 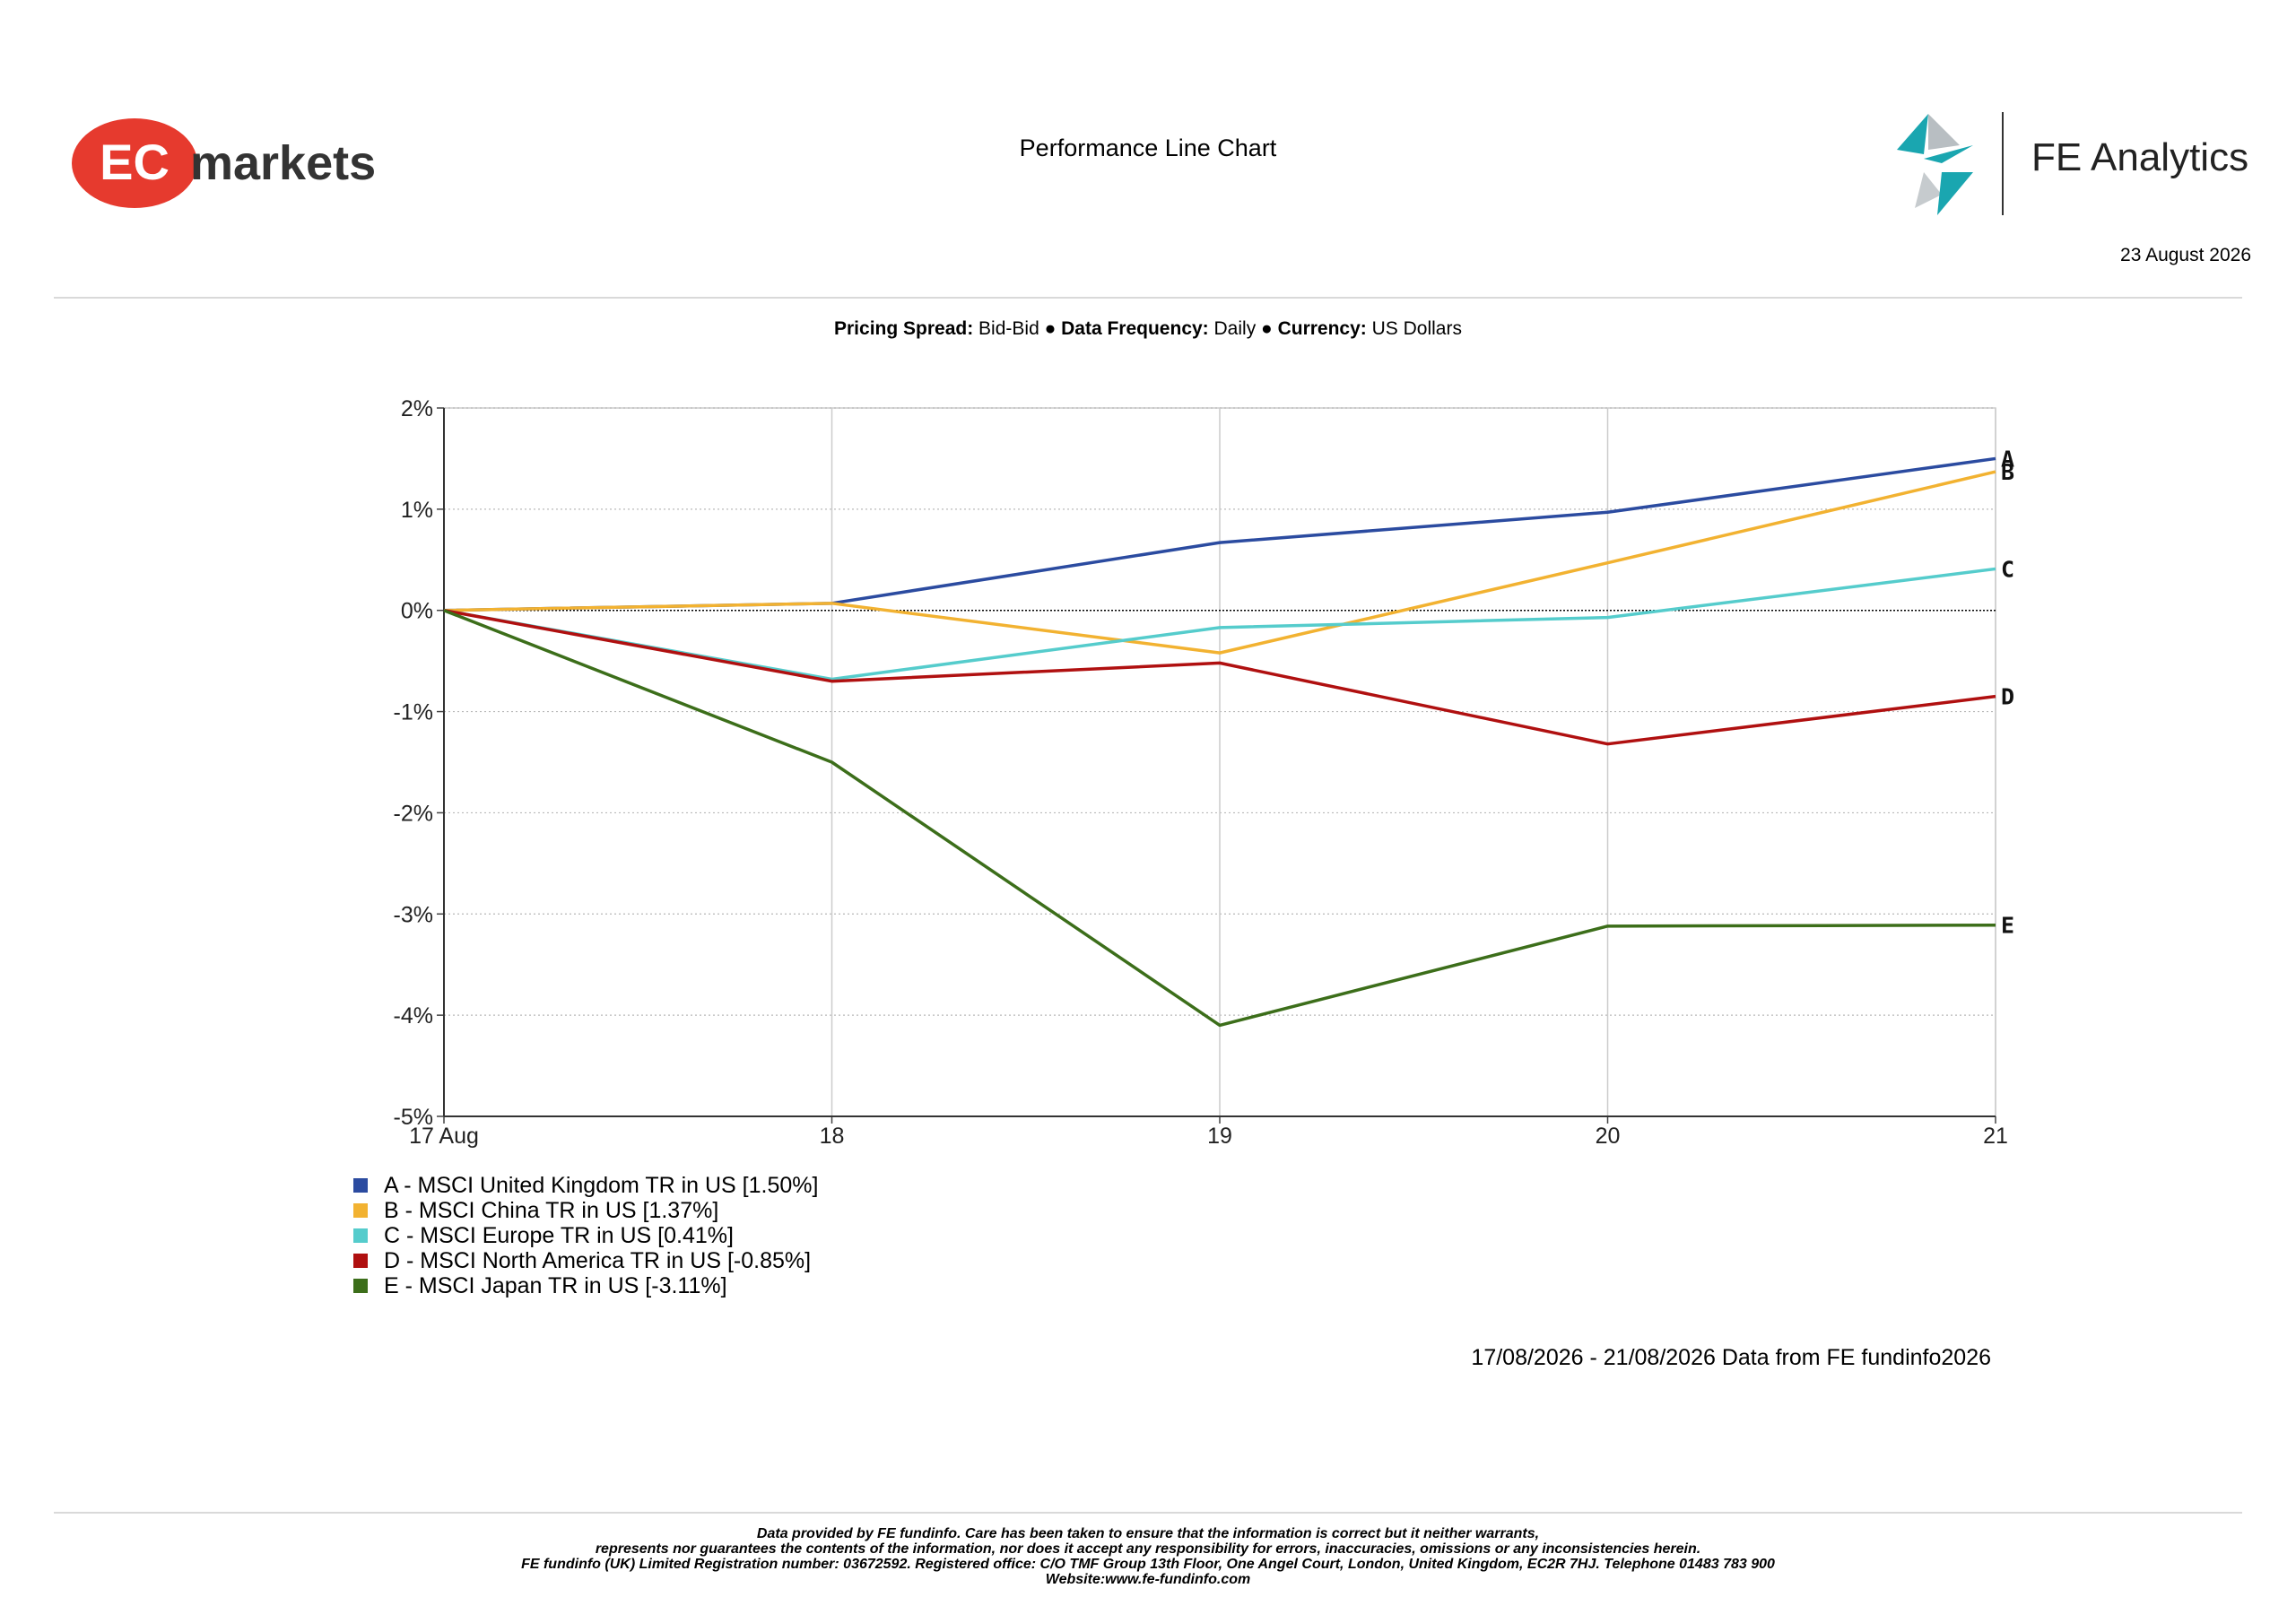 What do you see at coordinates (1608, 1136) in the screenshot?
I see `x-tick-label: 20` at bounding box center [1608, 1136].